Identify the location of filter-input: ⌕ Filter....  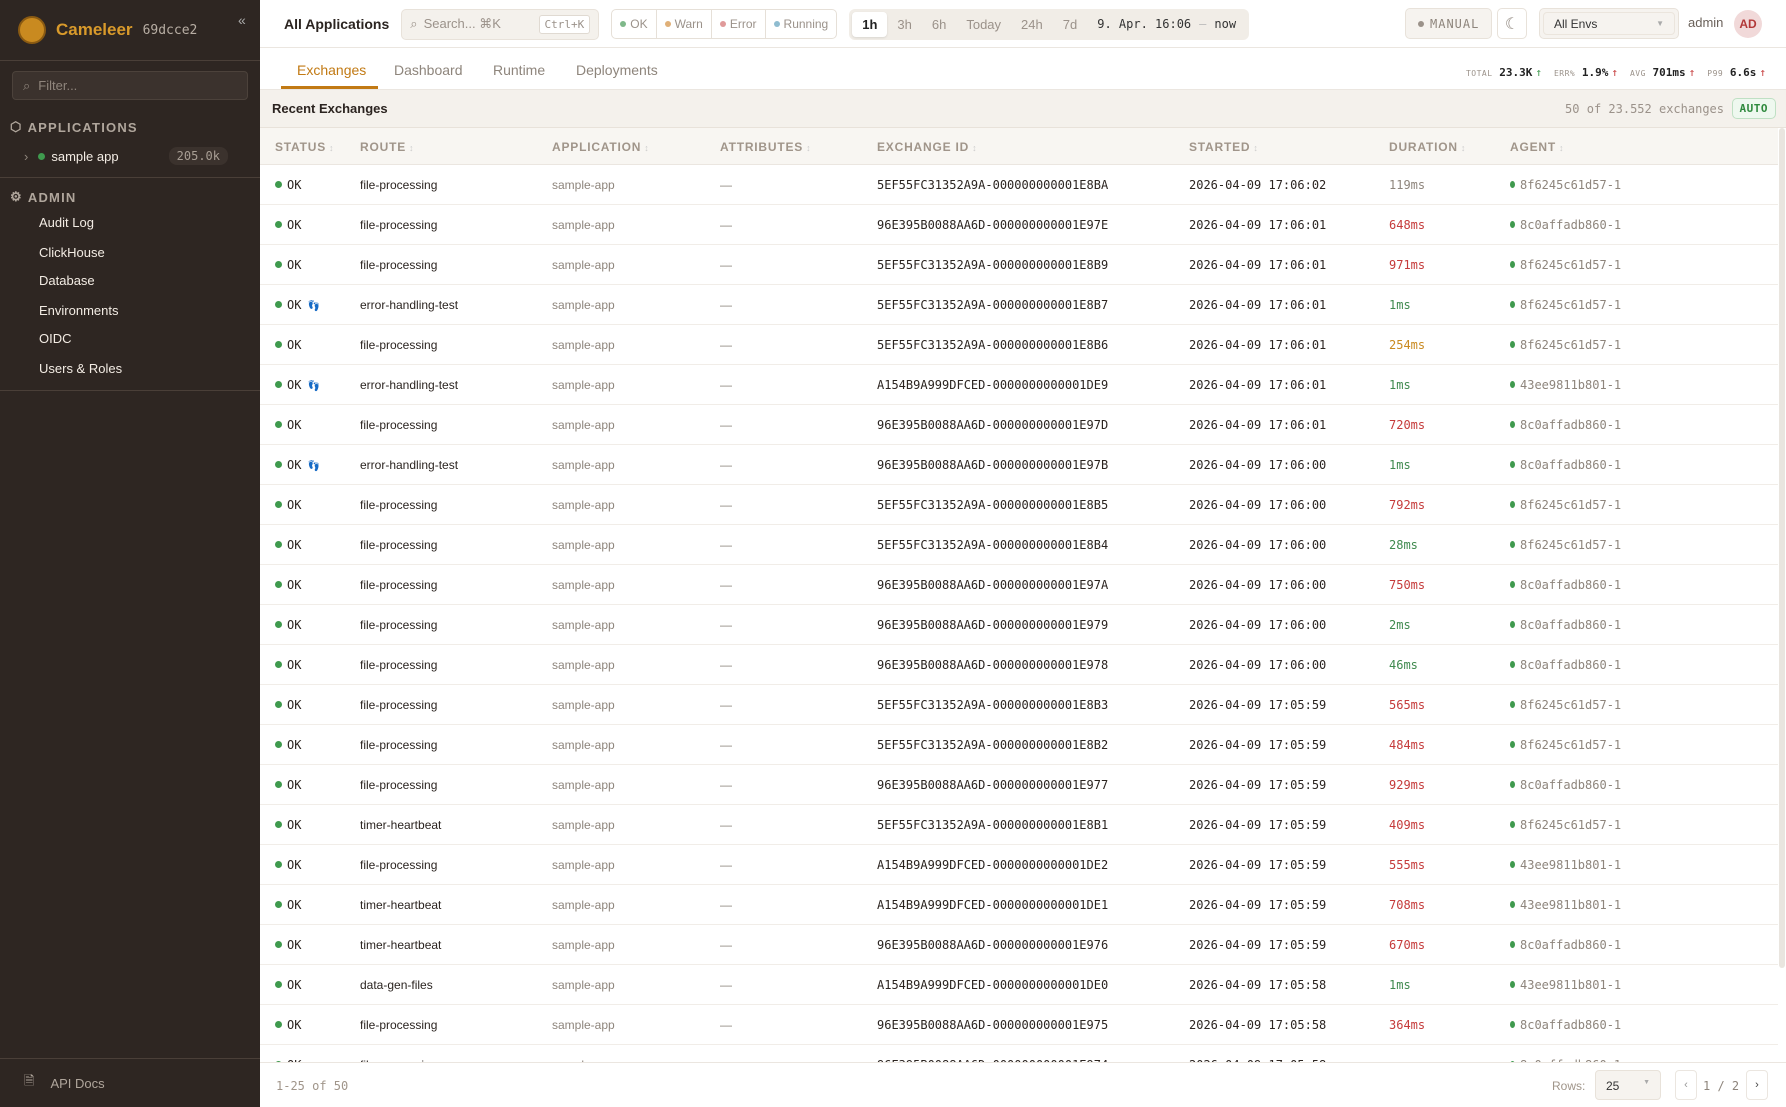
(130, 85).